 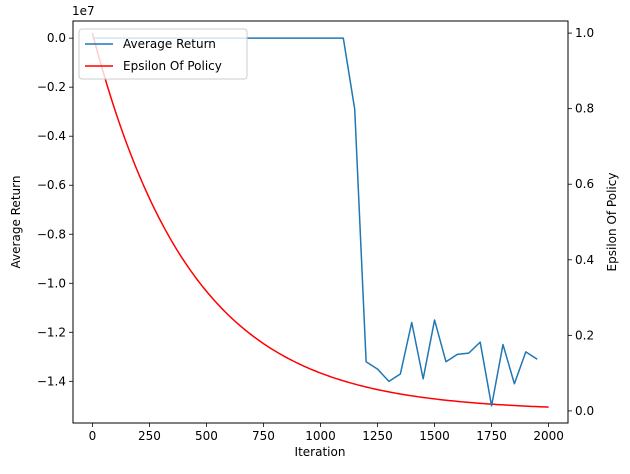 What do you see at coordinates (584, 109) in the screenshot?
I see `y-right-tick-label: 0.8` at bounding box center [584, 109].